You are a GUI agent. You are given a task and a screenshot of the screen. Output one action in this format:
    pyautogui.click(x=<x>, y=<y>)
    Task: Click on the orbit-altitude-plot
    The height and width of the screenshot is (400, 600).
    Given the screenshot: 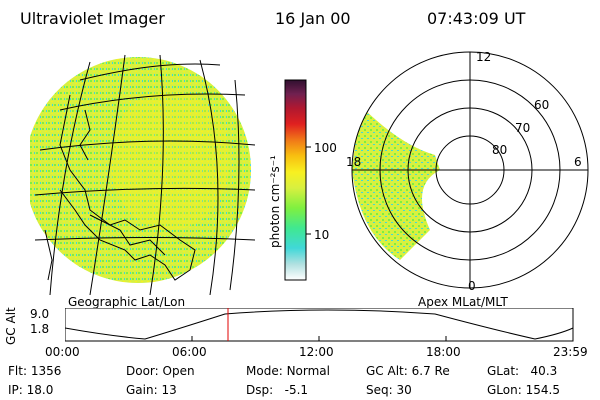 What is the action you would take?
    pyautogui.click(x=319, y=325)
    